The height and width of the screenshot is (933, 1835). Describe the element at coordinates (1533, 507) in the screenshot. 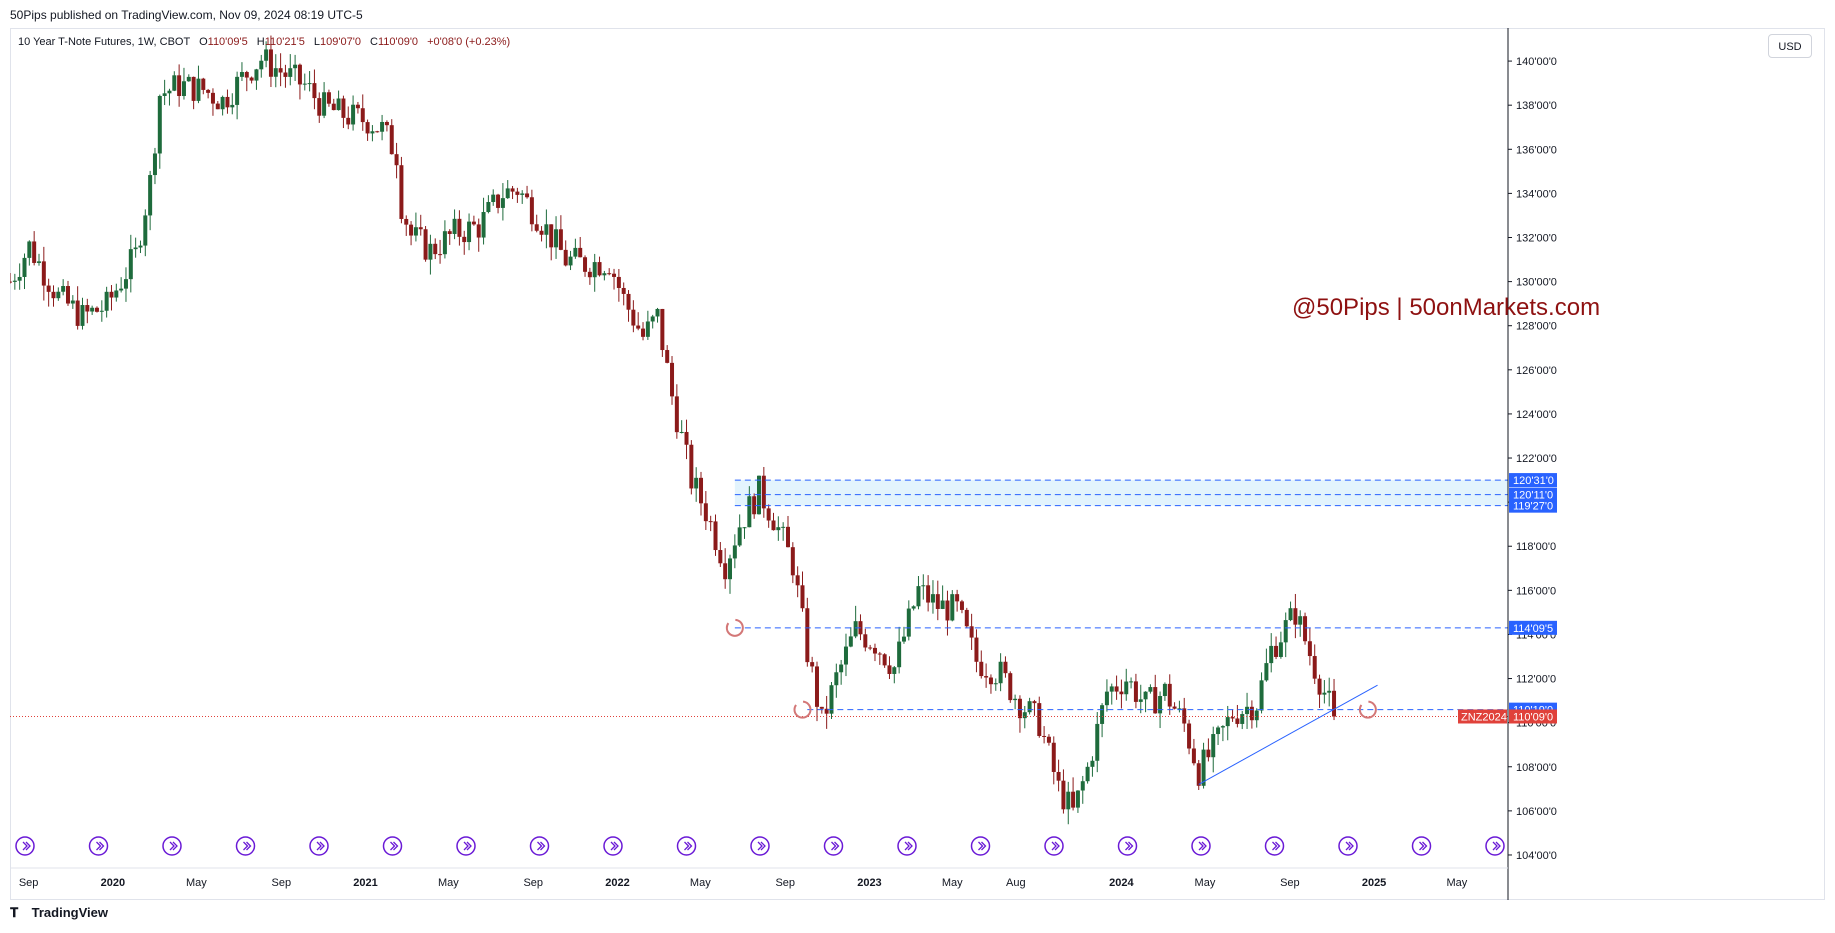

I see `level-price-tag-text: 119'27'0` at that location.